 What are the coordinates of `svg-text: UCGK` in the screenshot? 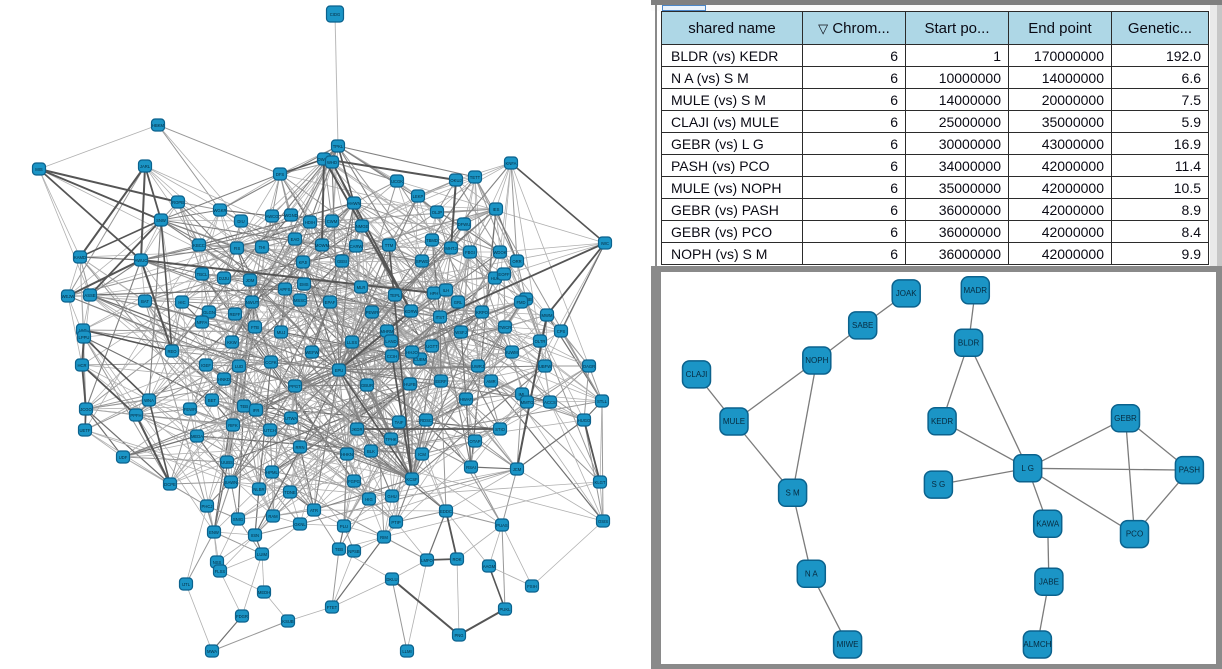 It's located at (397, 181).